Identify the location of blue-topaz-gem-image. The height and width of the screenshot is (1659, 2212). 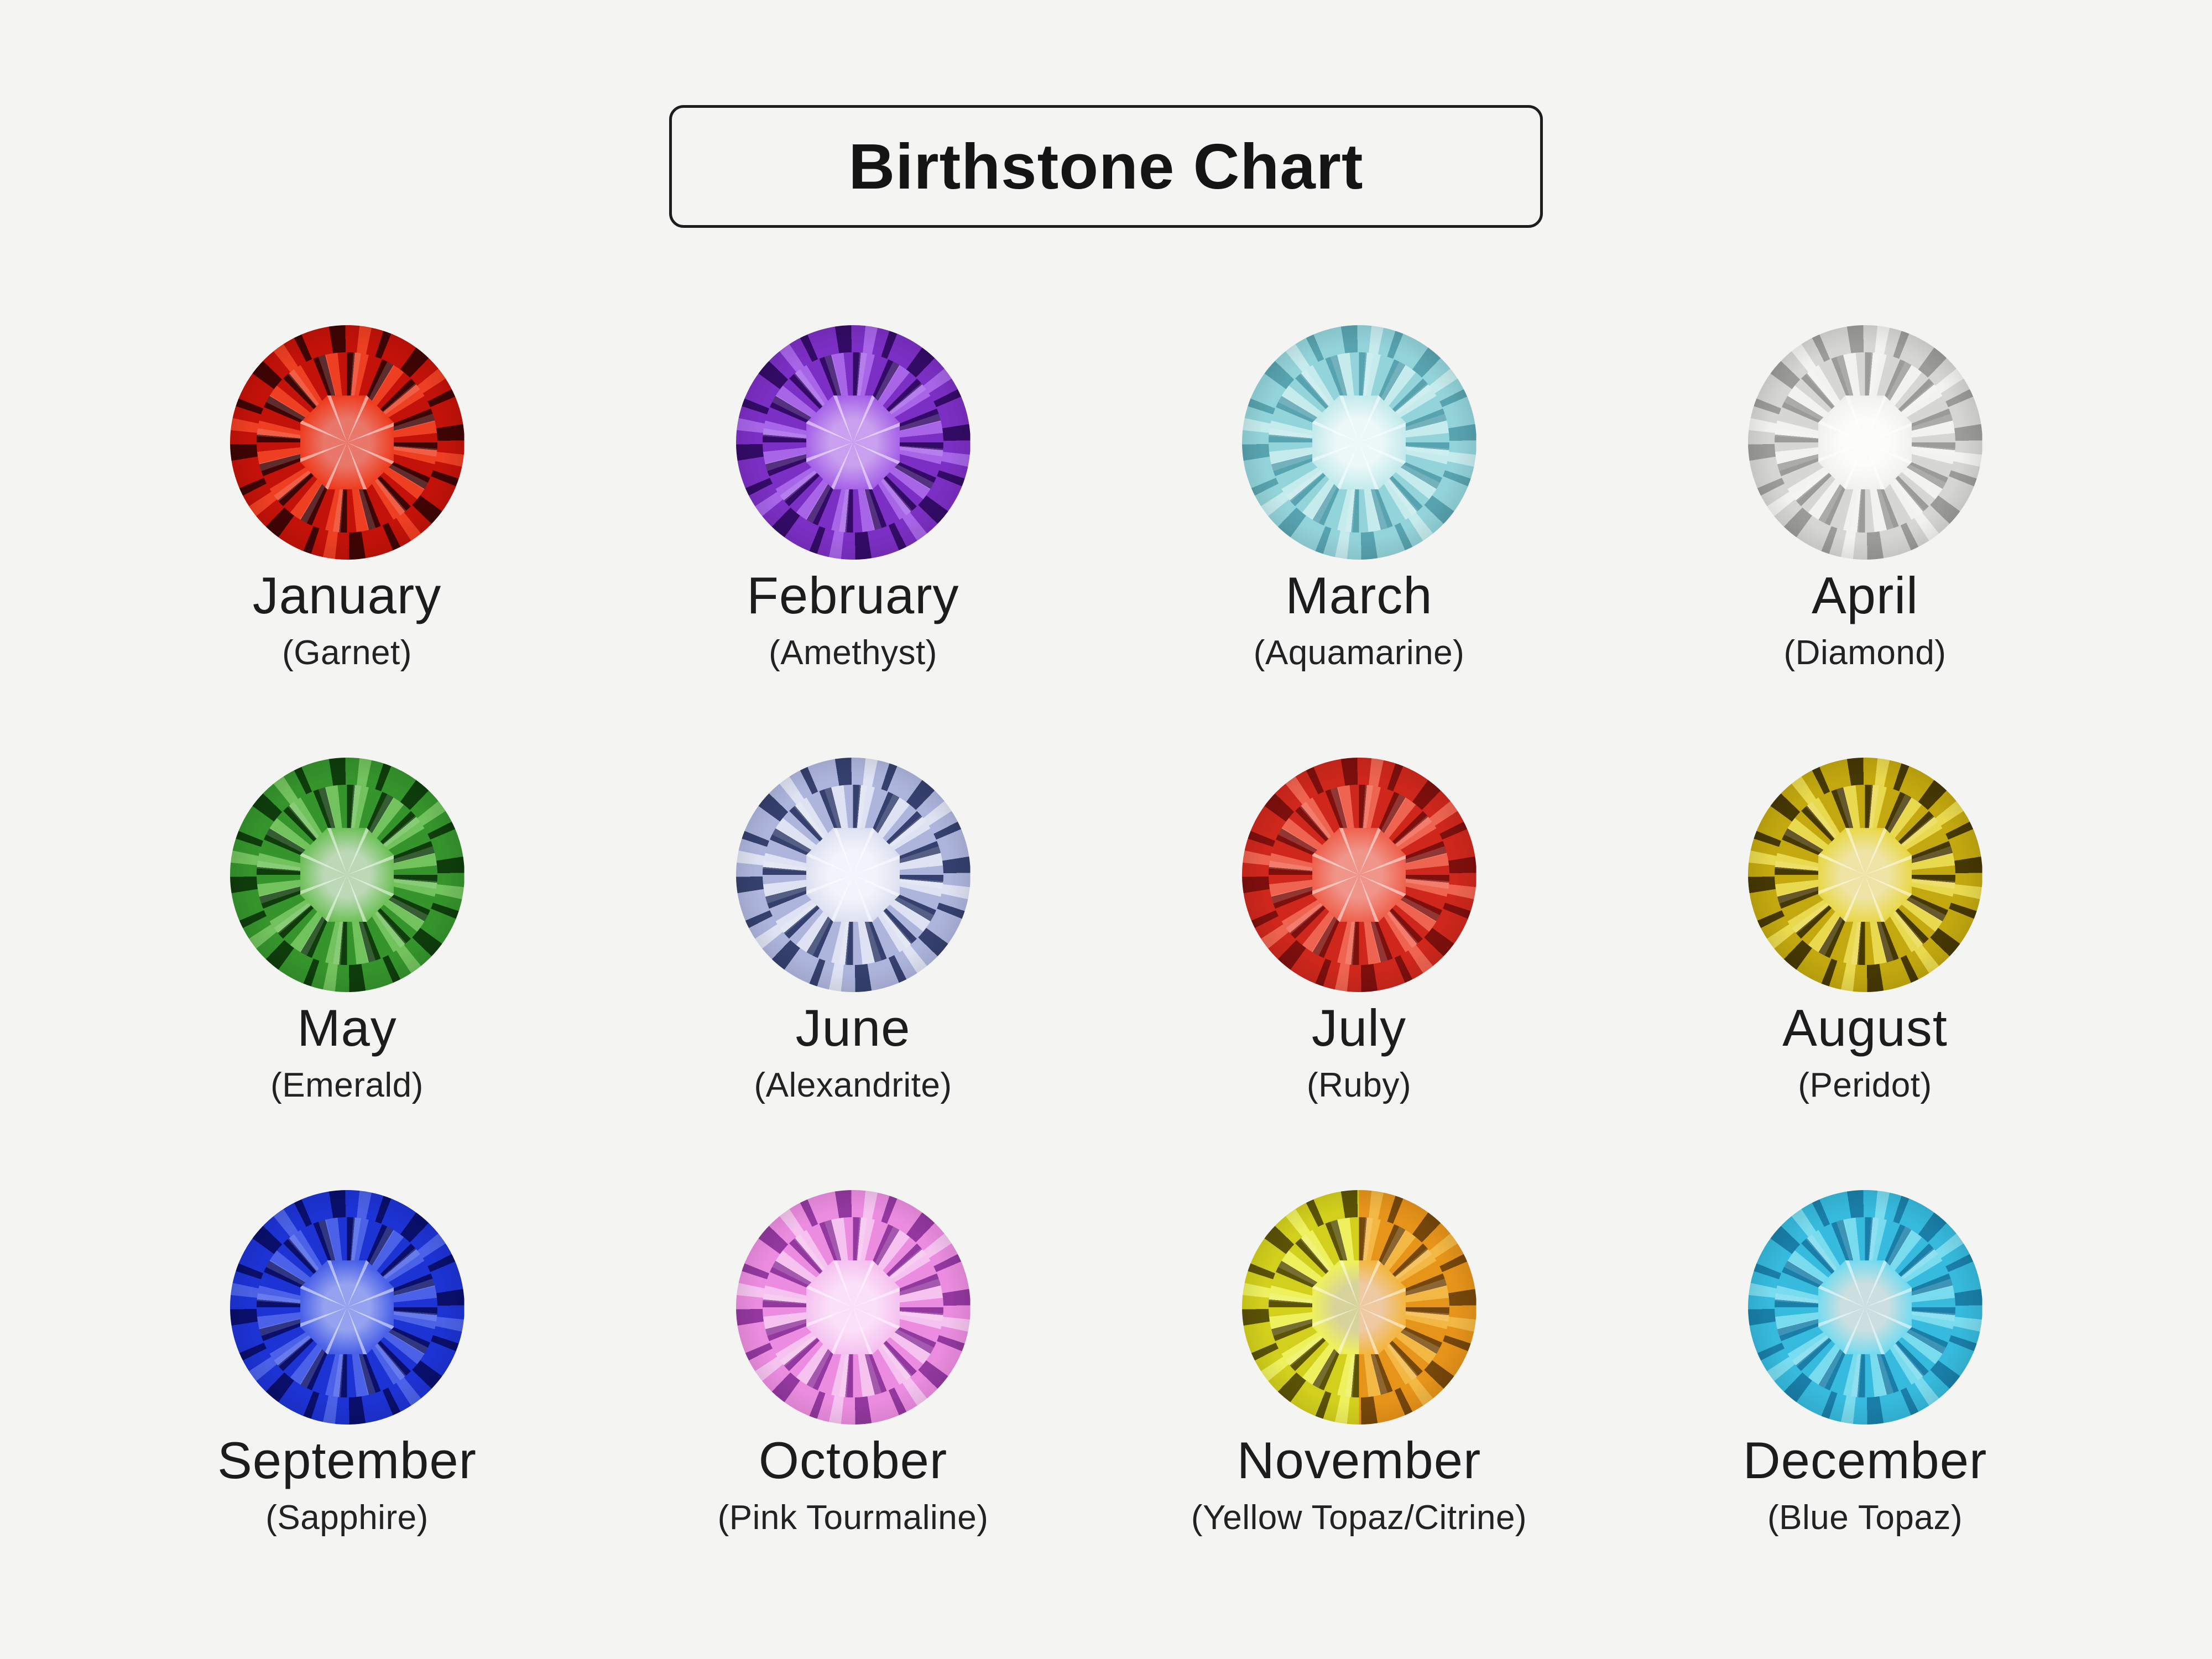
(1865, 1308).